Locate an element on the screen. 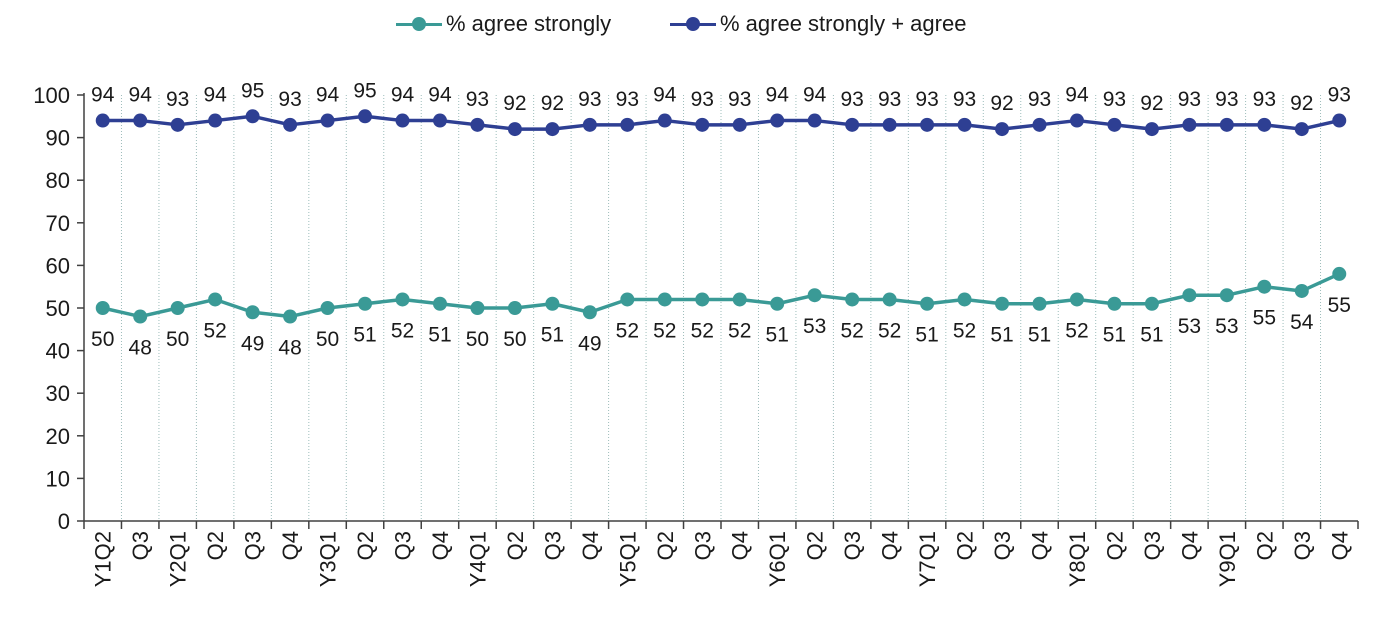 The width and height of the screenshot is (1375, 617). legend-label-agree-strongly-plus-agree: % agree strongly + agree is located at coordinates (843, 23).